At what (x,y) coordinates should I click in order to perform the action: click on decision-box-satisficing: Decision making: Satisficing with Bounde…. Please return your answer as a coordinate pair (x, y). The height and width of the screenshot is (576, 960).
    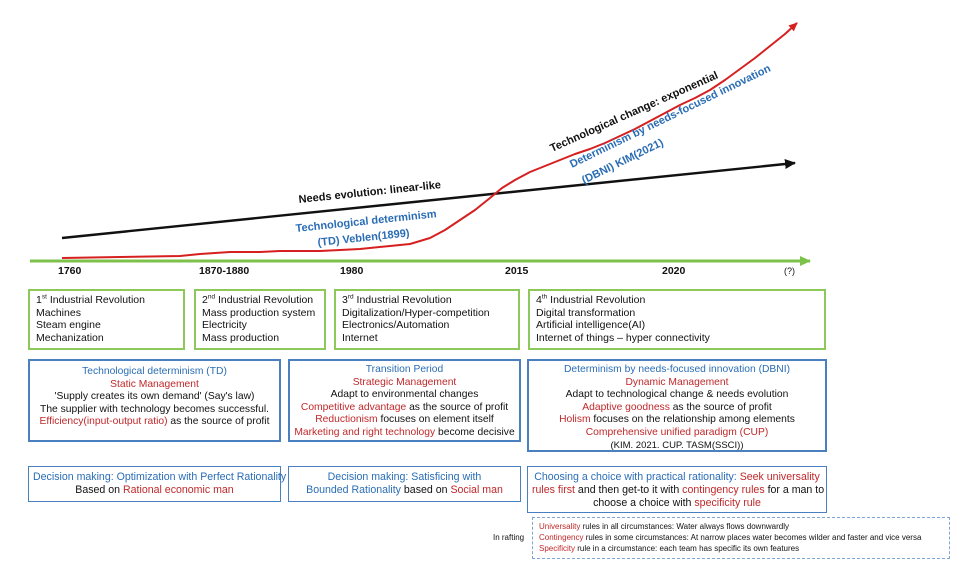
    Looking at the image, I should click on (404, 484).